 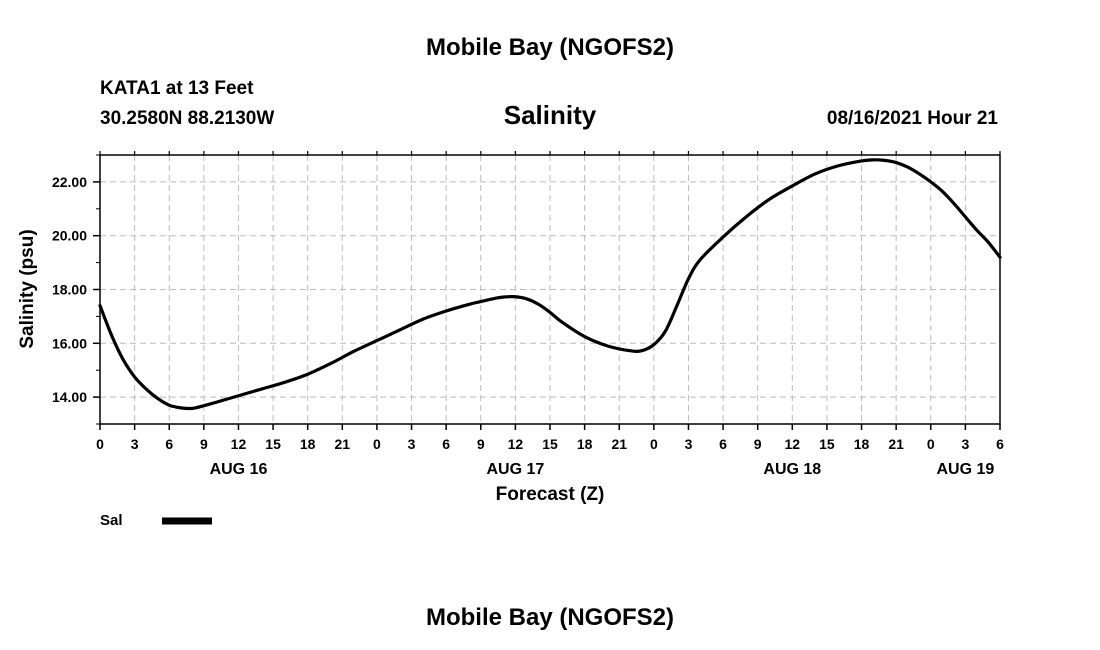 I want to click on station-coordinates: 30.2580N 88.2130W, so click(x=187, y=118).